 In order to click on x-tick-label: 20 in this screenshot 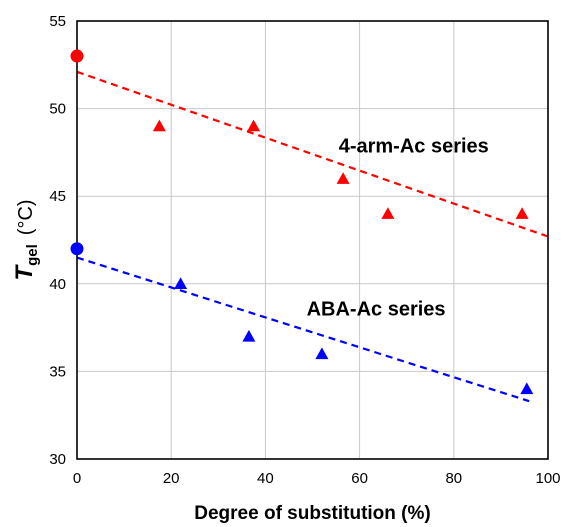, I will do `click(171, 478)`.